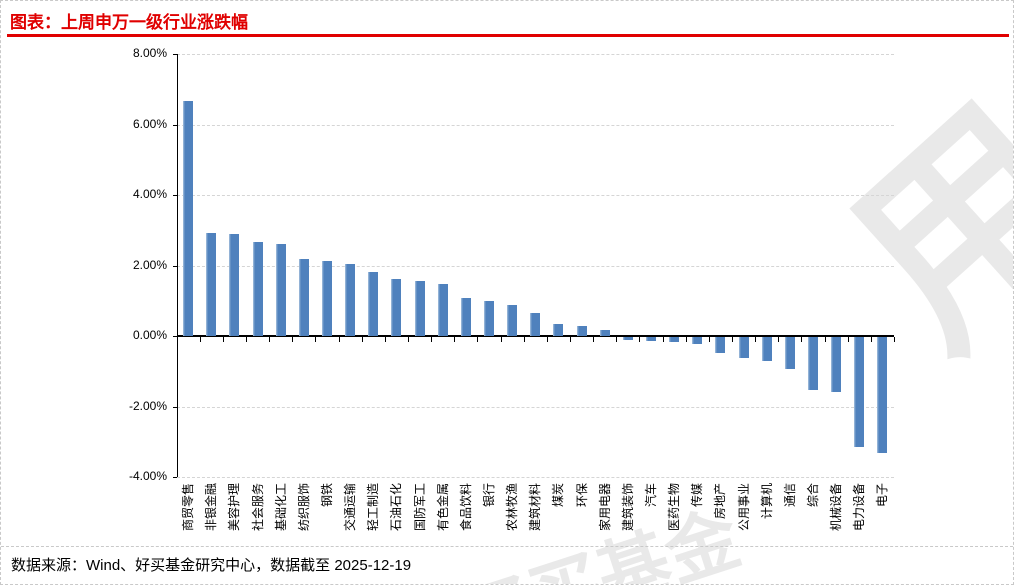 The width and height of the screenshot is (1014, 585). I want to click on x-category-label: 传媒, so click(697, 495).